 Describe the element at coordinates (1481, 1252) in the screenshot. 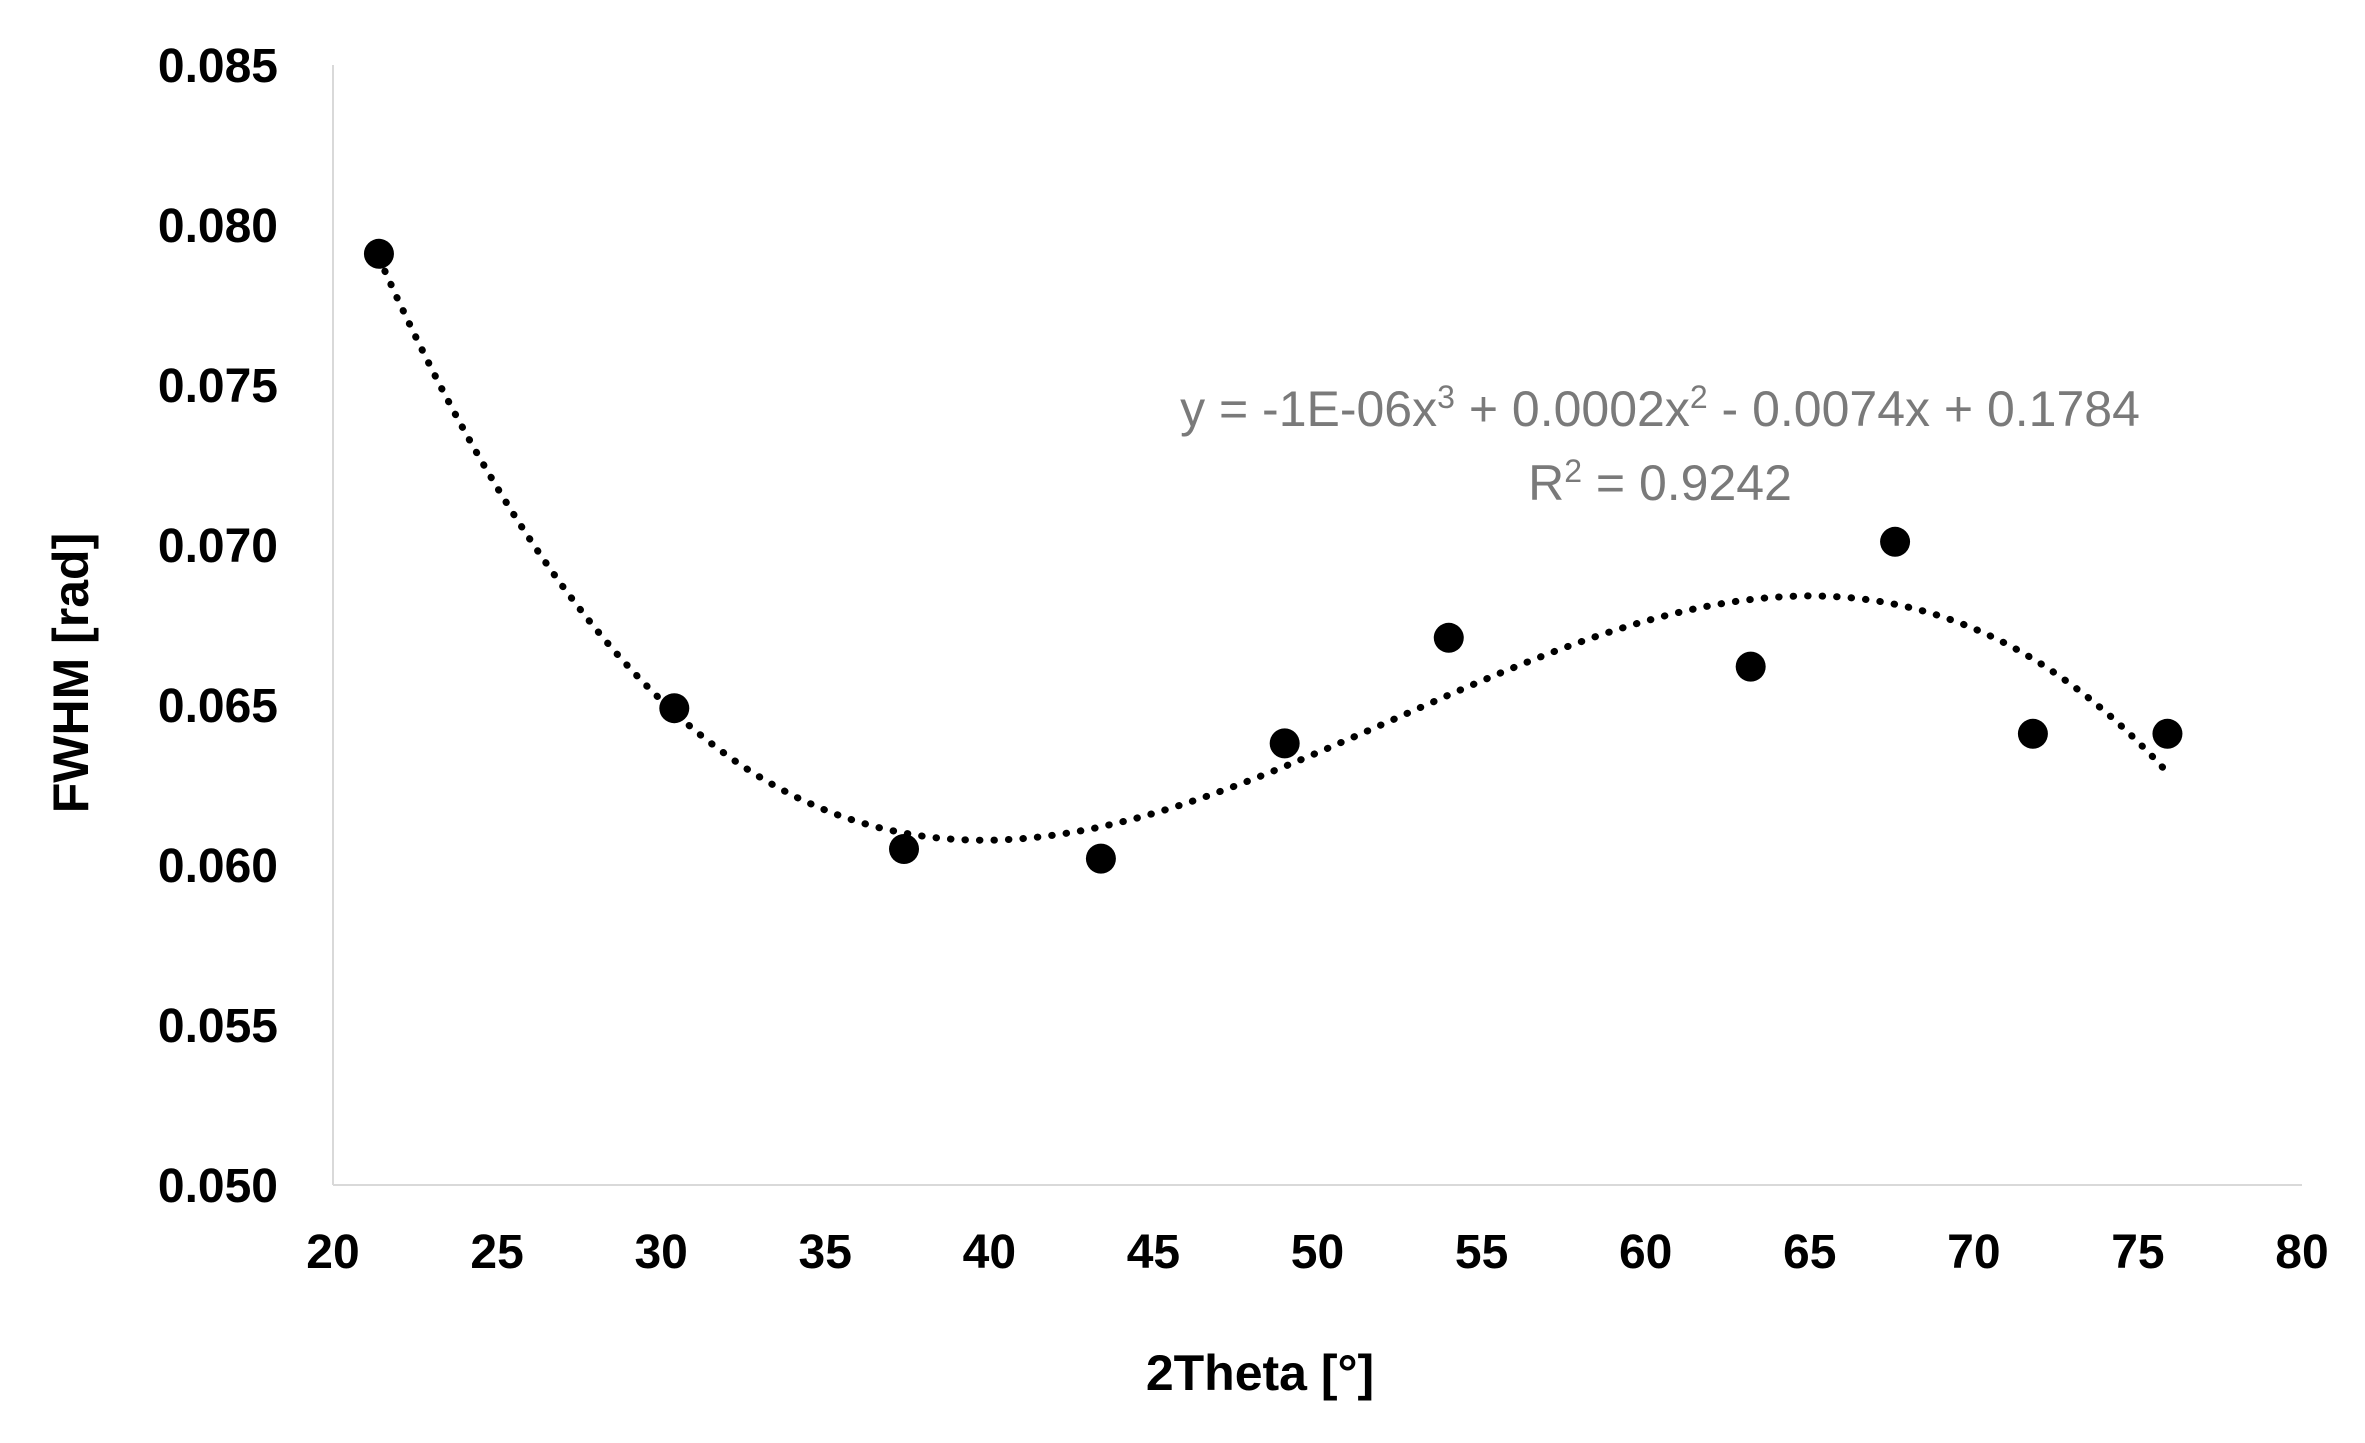

I see `x-tick-label: 55` at that location.